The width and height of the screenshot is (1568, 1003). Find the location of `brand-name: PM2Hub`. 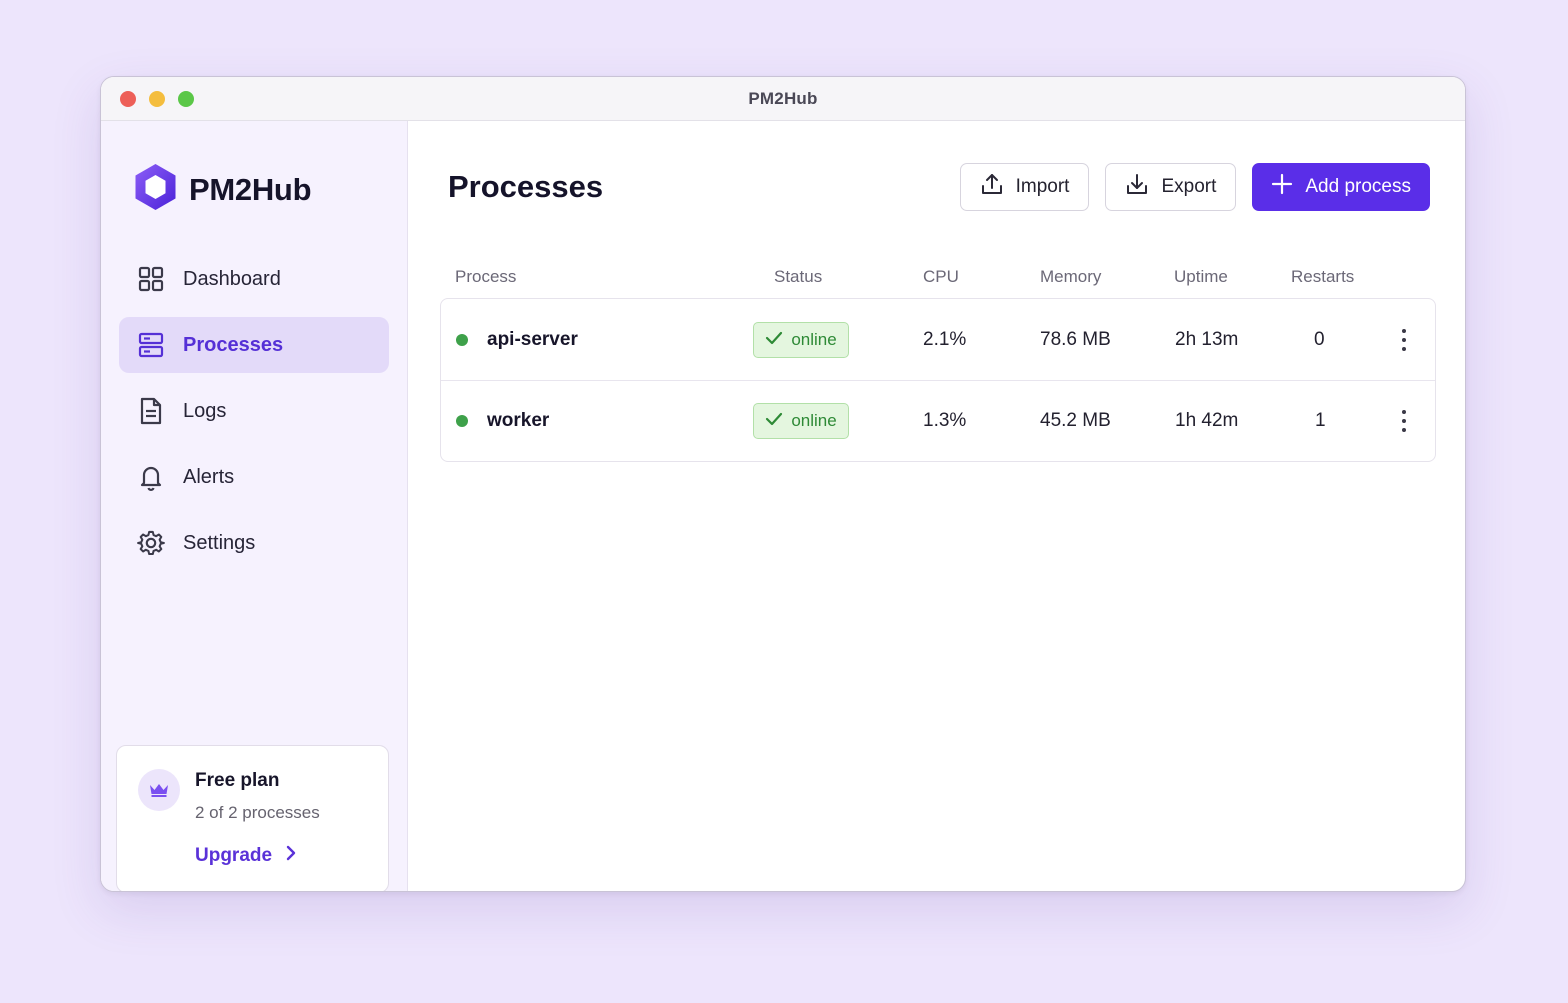

brand-name: PM2Hub is located at coordinates (250, 189).